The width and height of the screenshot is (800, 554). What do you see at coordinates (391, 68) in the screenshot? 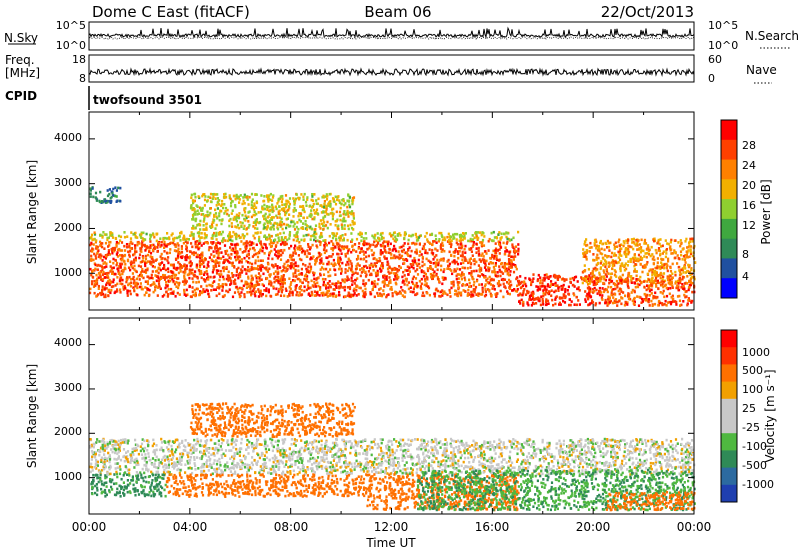
I see `freq-panel-frame` at bounding box center [391, 68].